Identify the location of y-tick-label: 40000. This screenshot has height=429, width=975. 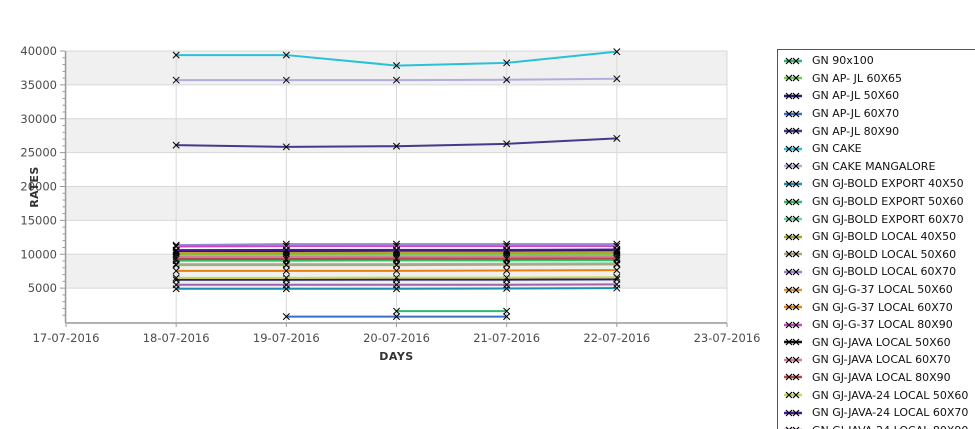
(38, 51).